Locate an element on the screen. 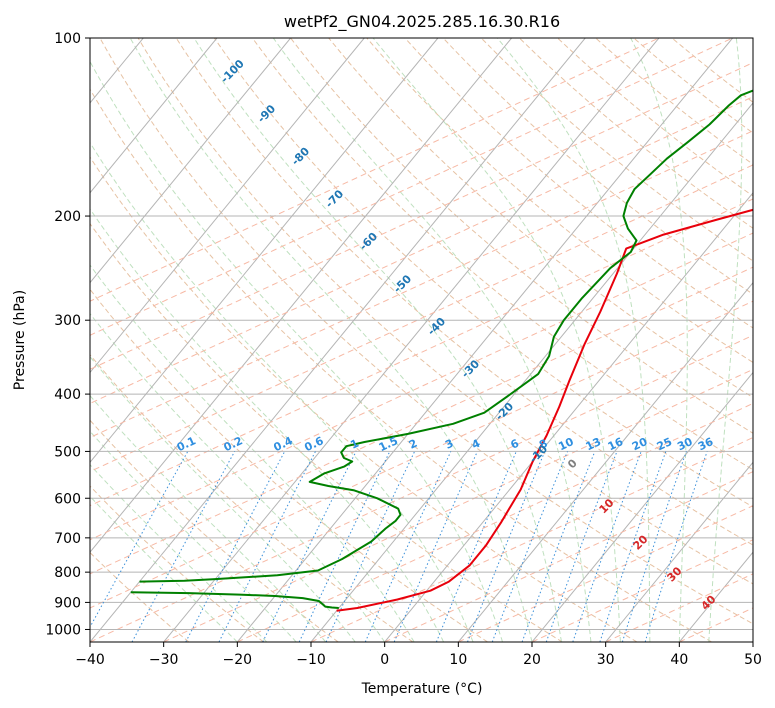 This screenshot has width=775, height=708. chart-title: wetPf2_GN04.2025.285.16.30.R16 is located at coordinates (422, 22).